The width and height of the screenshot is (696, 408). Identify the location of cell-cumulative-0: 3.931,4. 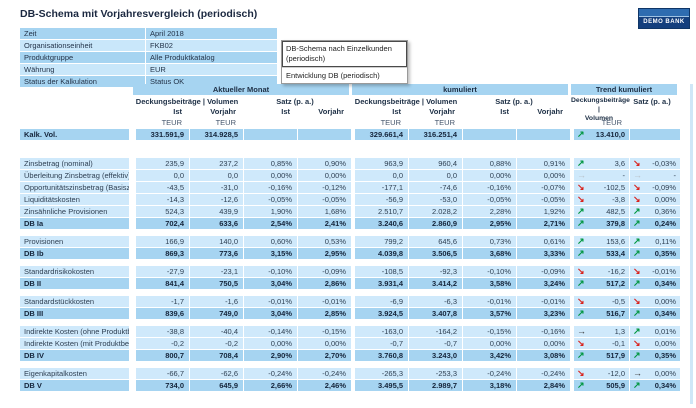
(382, 283).